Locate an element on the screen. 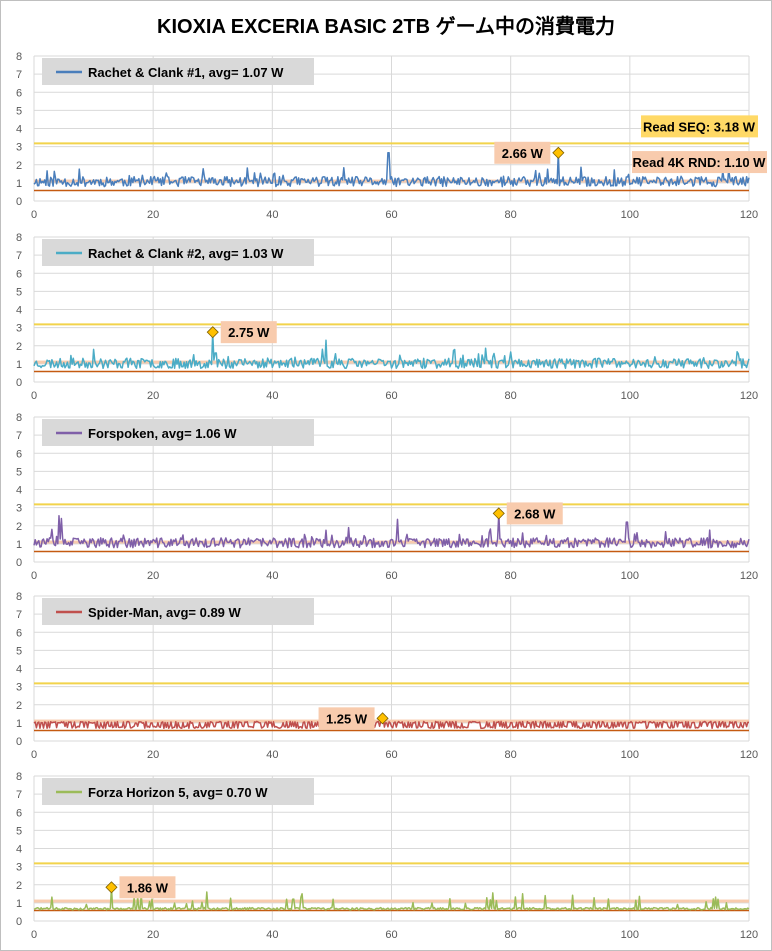  peak-label: 2.66 W is located at coordinates (523, 153).